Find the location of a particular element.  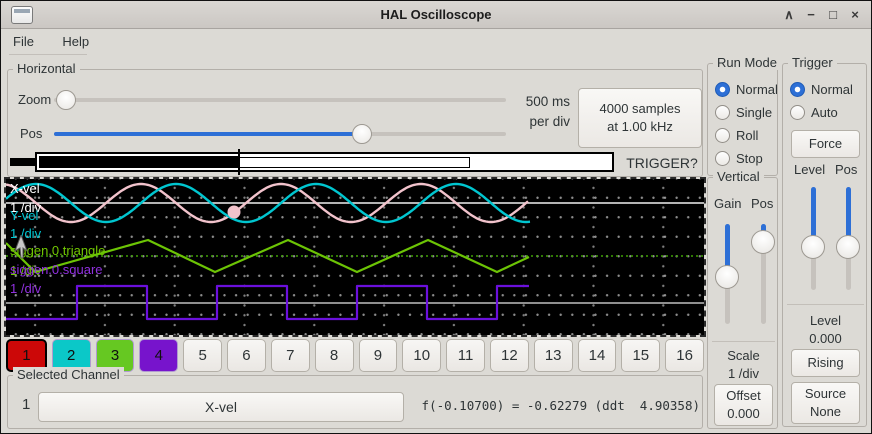

channel-row: 1 2 3 4 5 6 7 8 9 10 11 12 13 14 15 16 is located at coordinates (355, 355).